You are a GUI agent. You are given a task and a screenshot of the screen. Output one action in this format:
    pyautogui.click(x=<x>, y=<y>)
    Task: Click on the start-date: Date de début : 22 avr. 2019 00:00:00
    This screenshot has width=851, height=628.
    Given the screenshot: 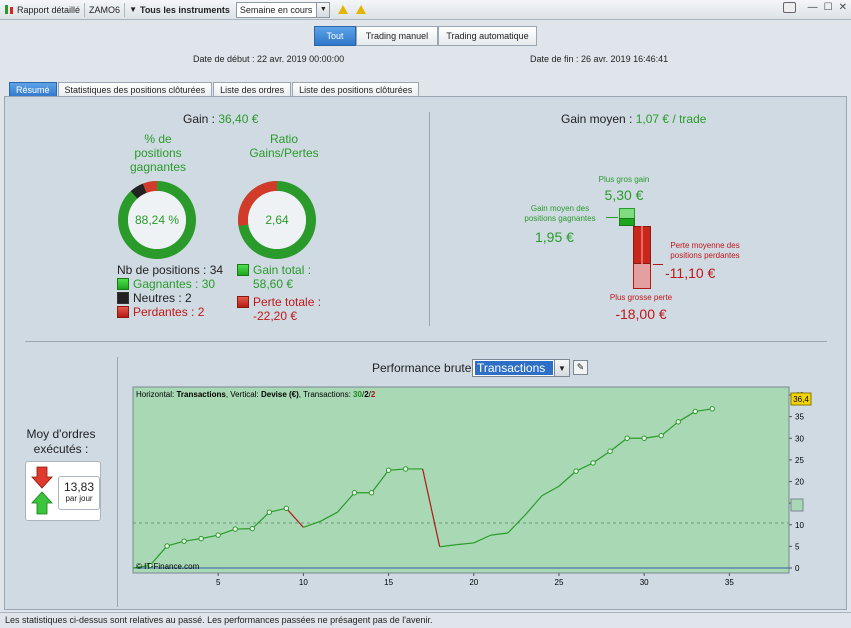 What is the action you would take?
    pyautogui.click(x=269, y=59)
    